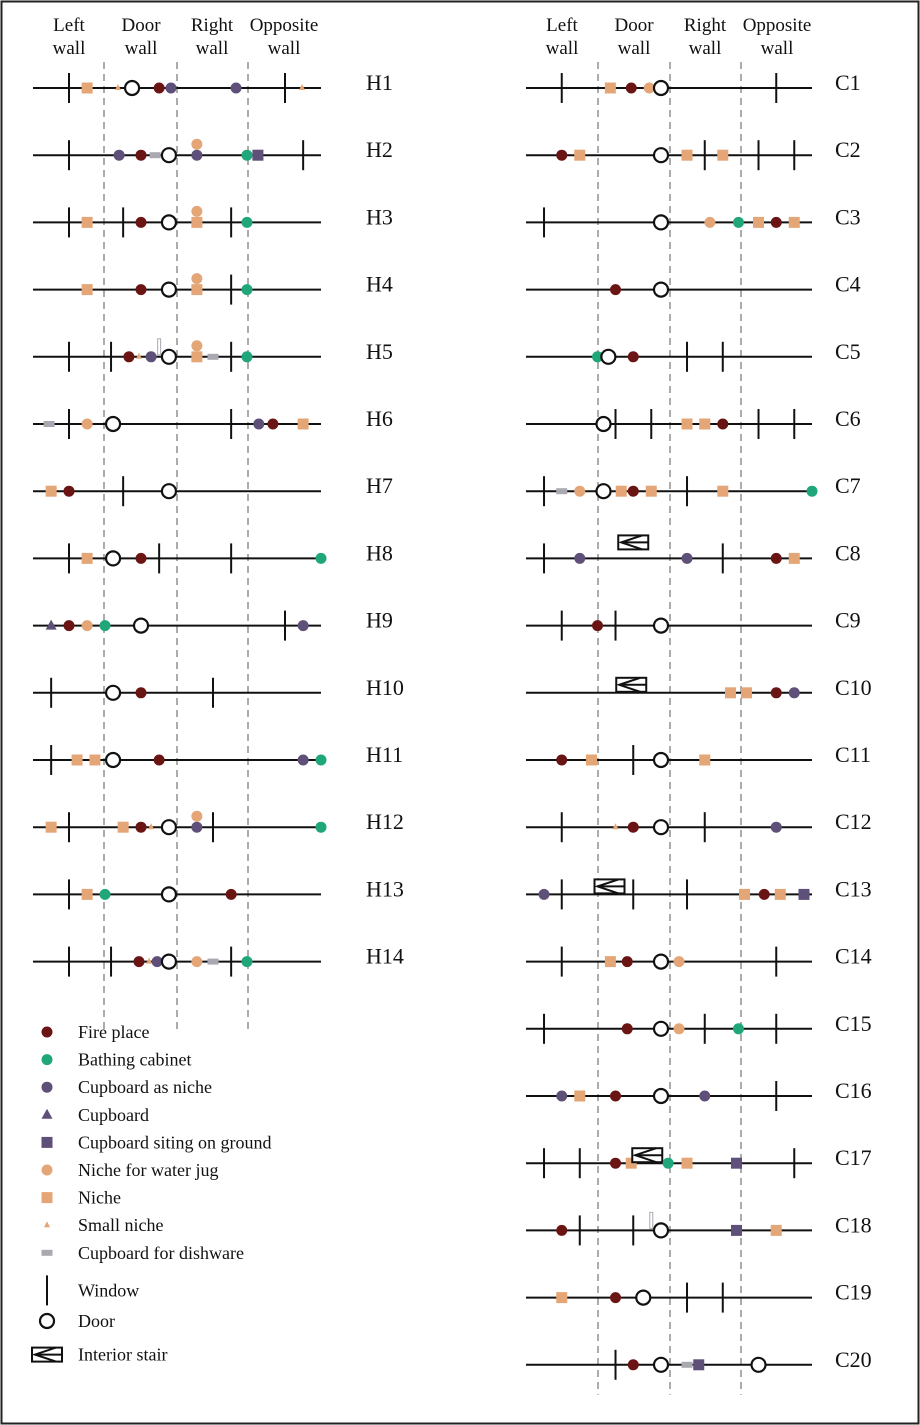  I want to click on row-label: C17, so click(853, 1157).